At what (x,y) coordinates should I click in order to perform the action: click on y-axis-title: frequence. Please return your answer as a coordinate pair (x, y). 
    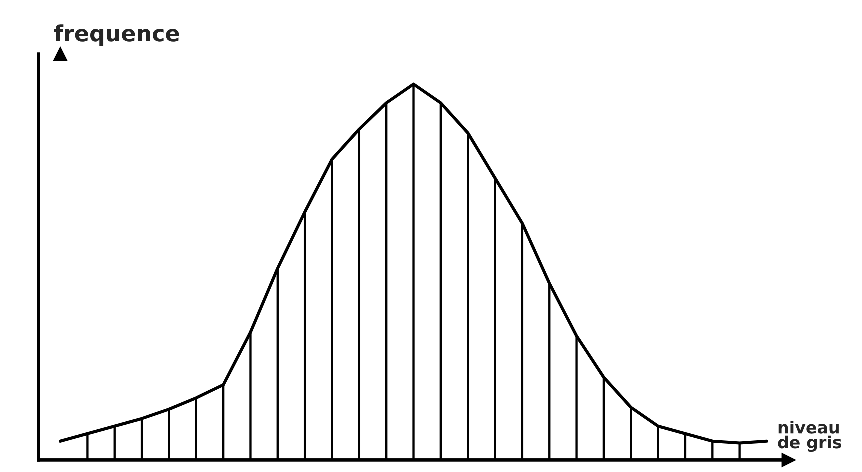
    Looking at the image, I should click on (117, 35).